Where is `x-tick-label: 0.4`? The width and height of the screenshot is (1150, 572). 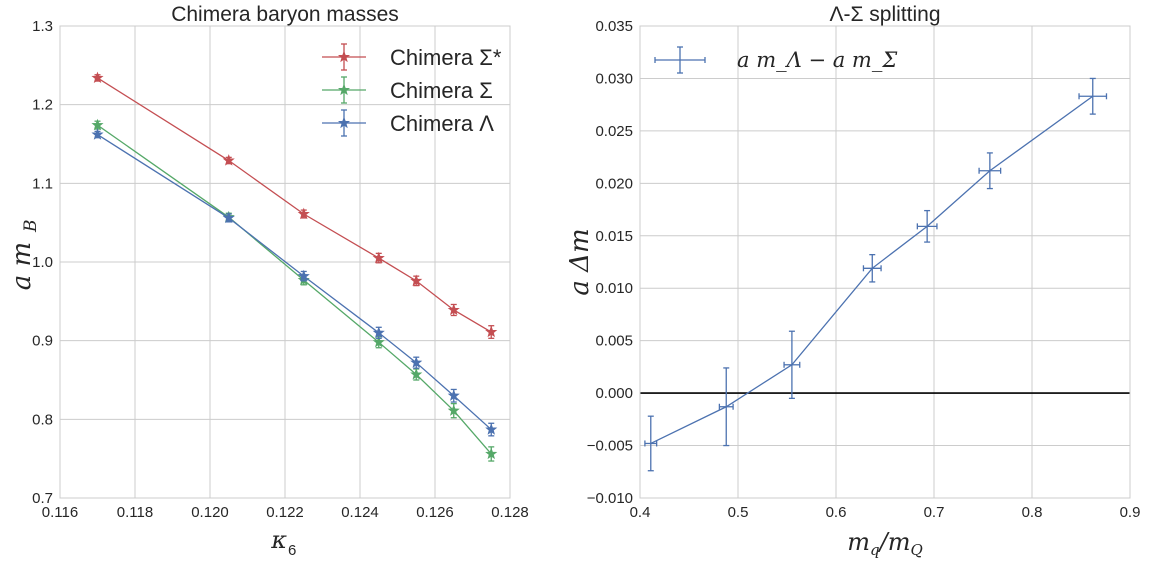 x-tick-label: 0.4 is located at coordinates (640, 512).